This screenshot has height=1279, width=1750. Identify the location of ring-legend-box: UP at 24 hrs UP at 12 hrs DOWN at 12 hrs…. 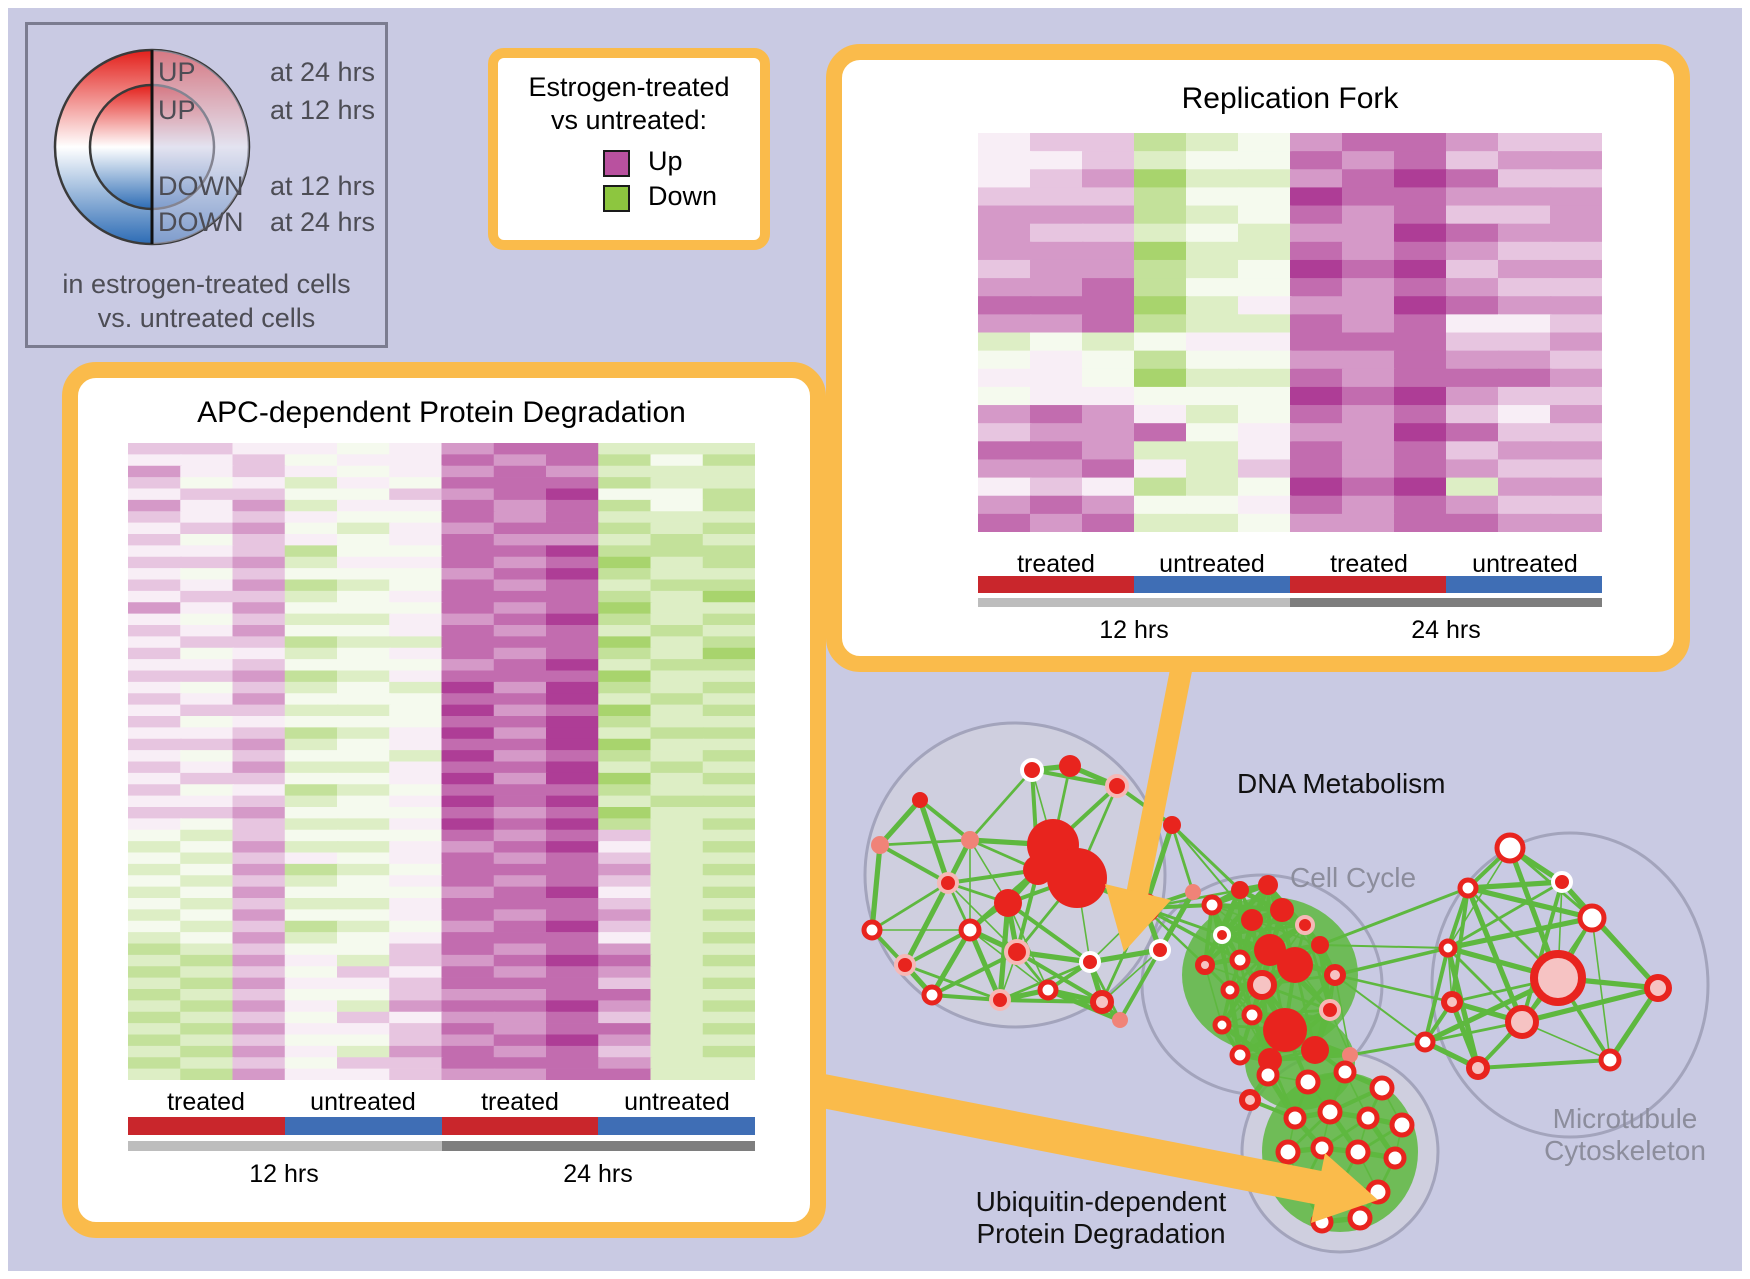
(206, 185).